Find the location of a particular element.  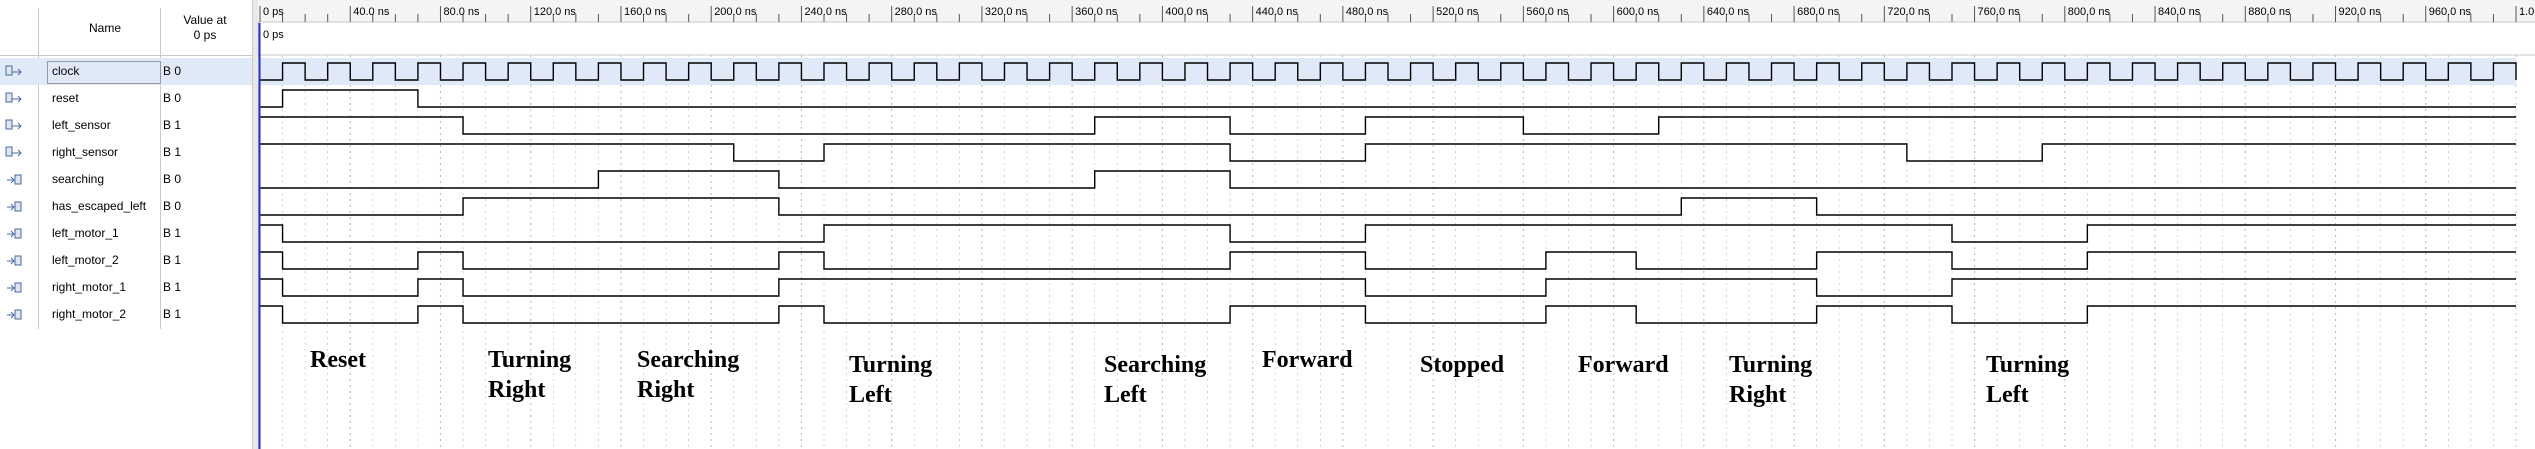

signal-row: right_motor_1 B 1 is located at coordinates (126, 287).